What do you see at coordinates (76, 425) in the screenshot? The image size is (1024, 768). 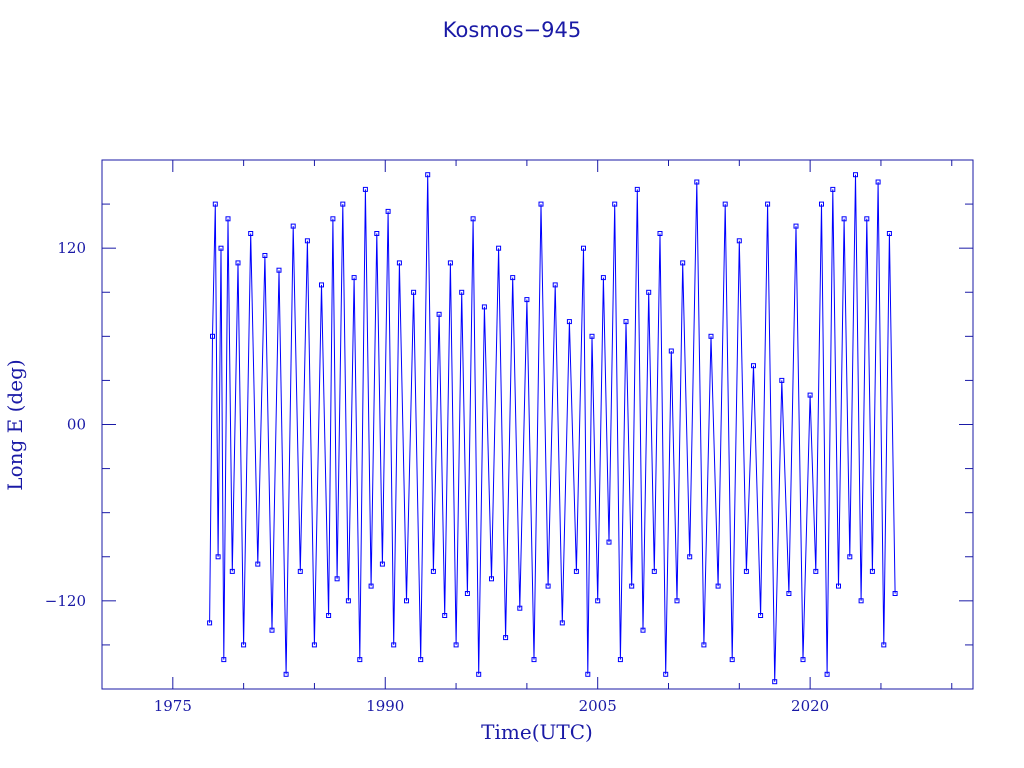 I see `y-tick-label: 00` at bounding box center [76, 425].